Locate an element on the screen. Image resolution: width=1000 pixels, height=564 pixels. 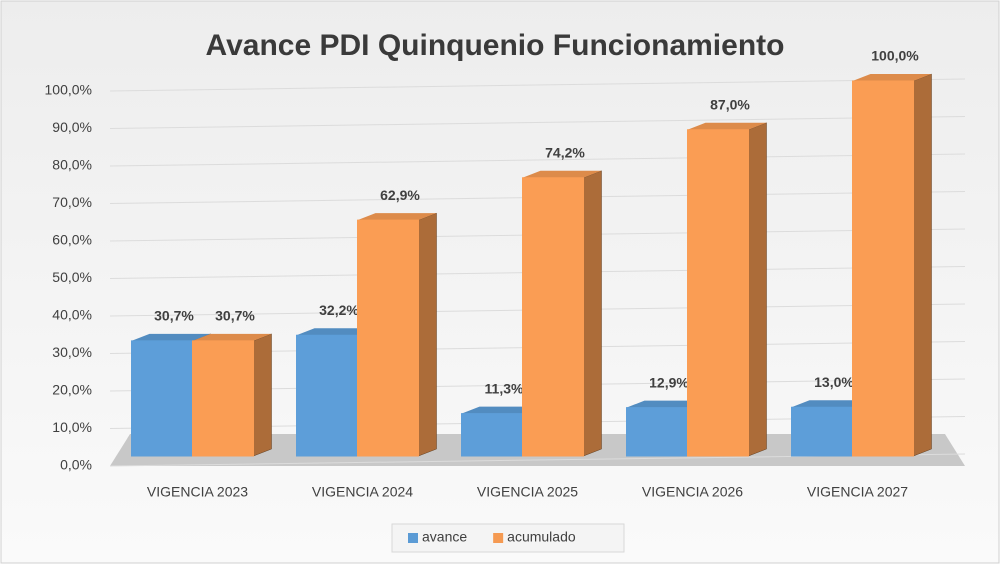
y-tick-label: 20,0% is located at coordinates (72, 390).